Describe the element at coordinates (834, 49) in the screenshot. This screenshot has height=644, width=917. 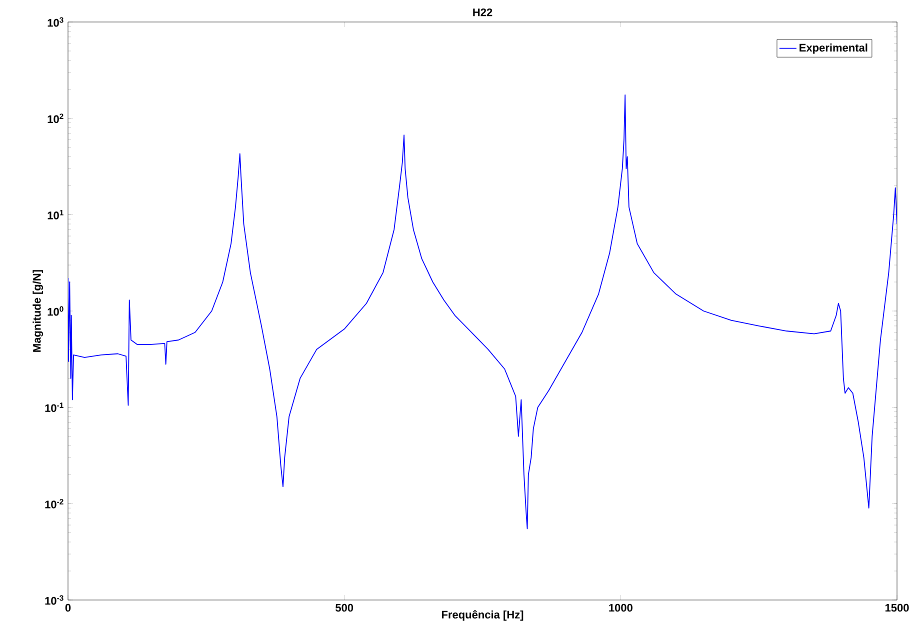
I see `legend-label: Experimental` at that location.